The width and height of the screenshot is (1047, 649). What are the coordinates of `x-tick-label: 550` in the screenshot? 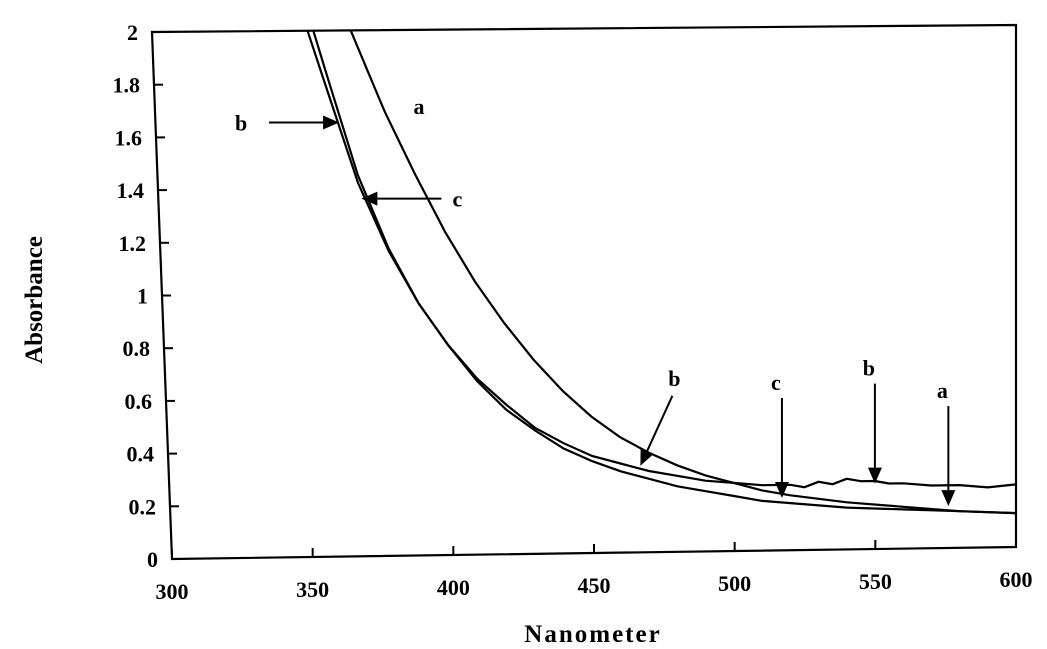 It's located at (875, 581).